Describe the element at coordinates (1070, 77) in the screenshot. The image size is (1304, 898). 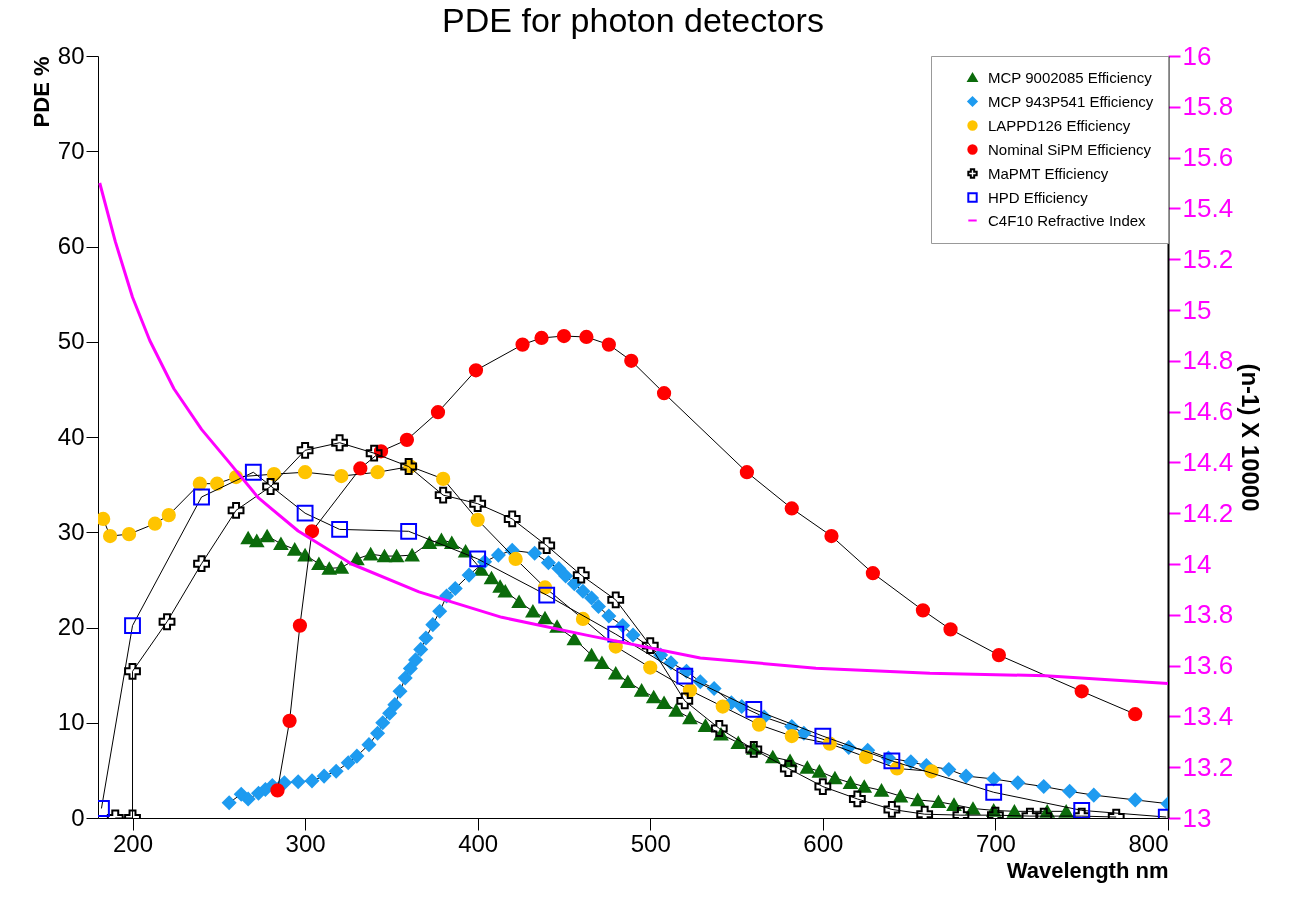
I see `legend-label: MCP 9002085 Efficiency` at that location.